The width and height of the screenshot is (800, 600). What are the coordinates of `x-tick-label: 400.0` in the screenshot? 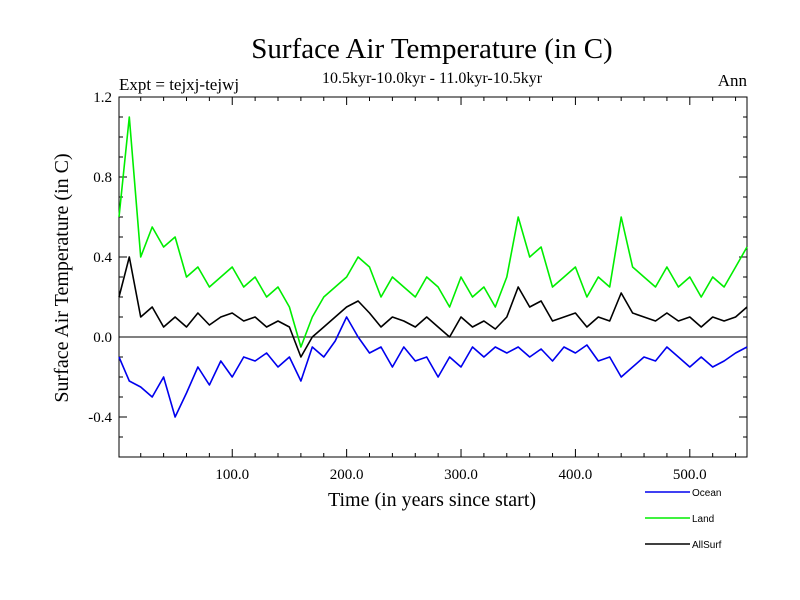 It's located at (576, 475).